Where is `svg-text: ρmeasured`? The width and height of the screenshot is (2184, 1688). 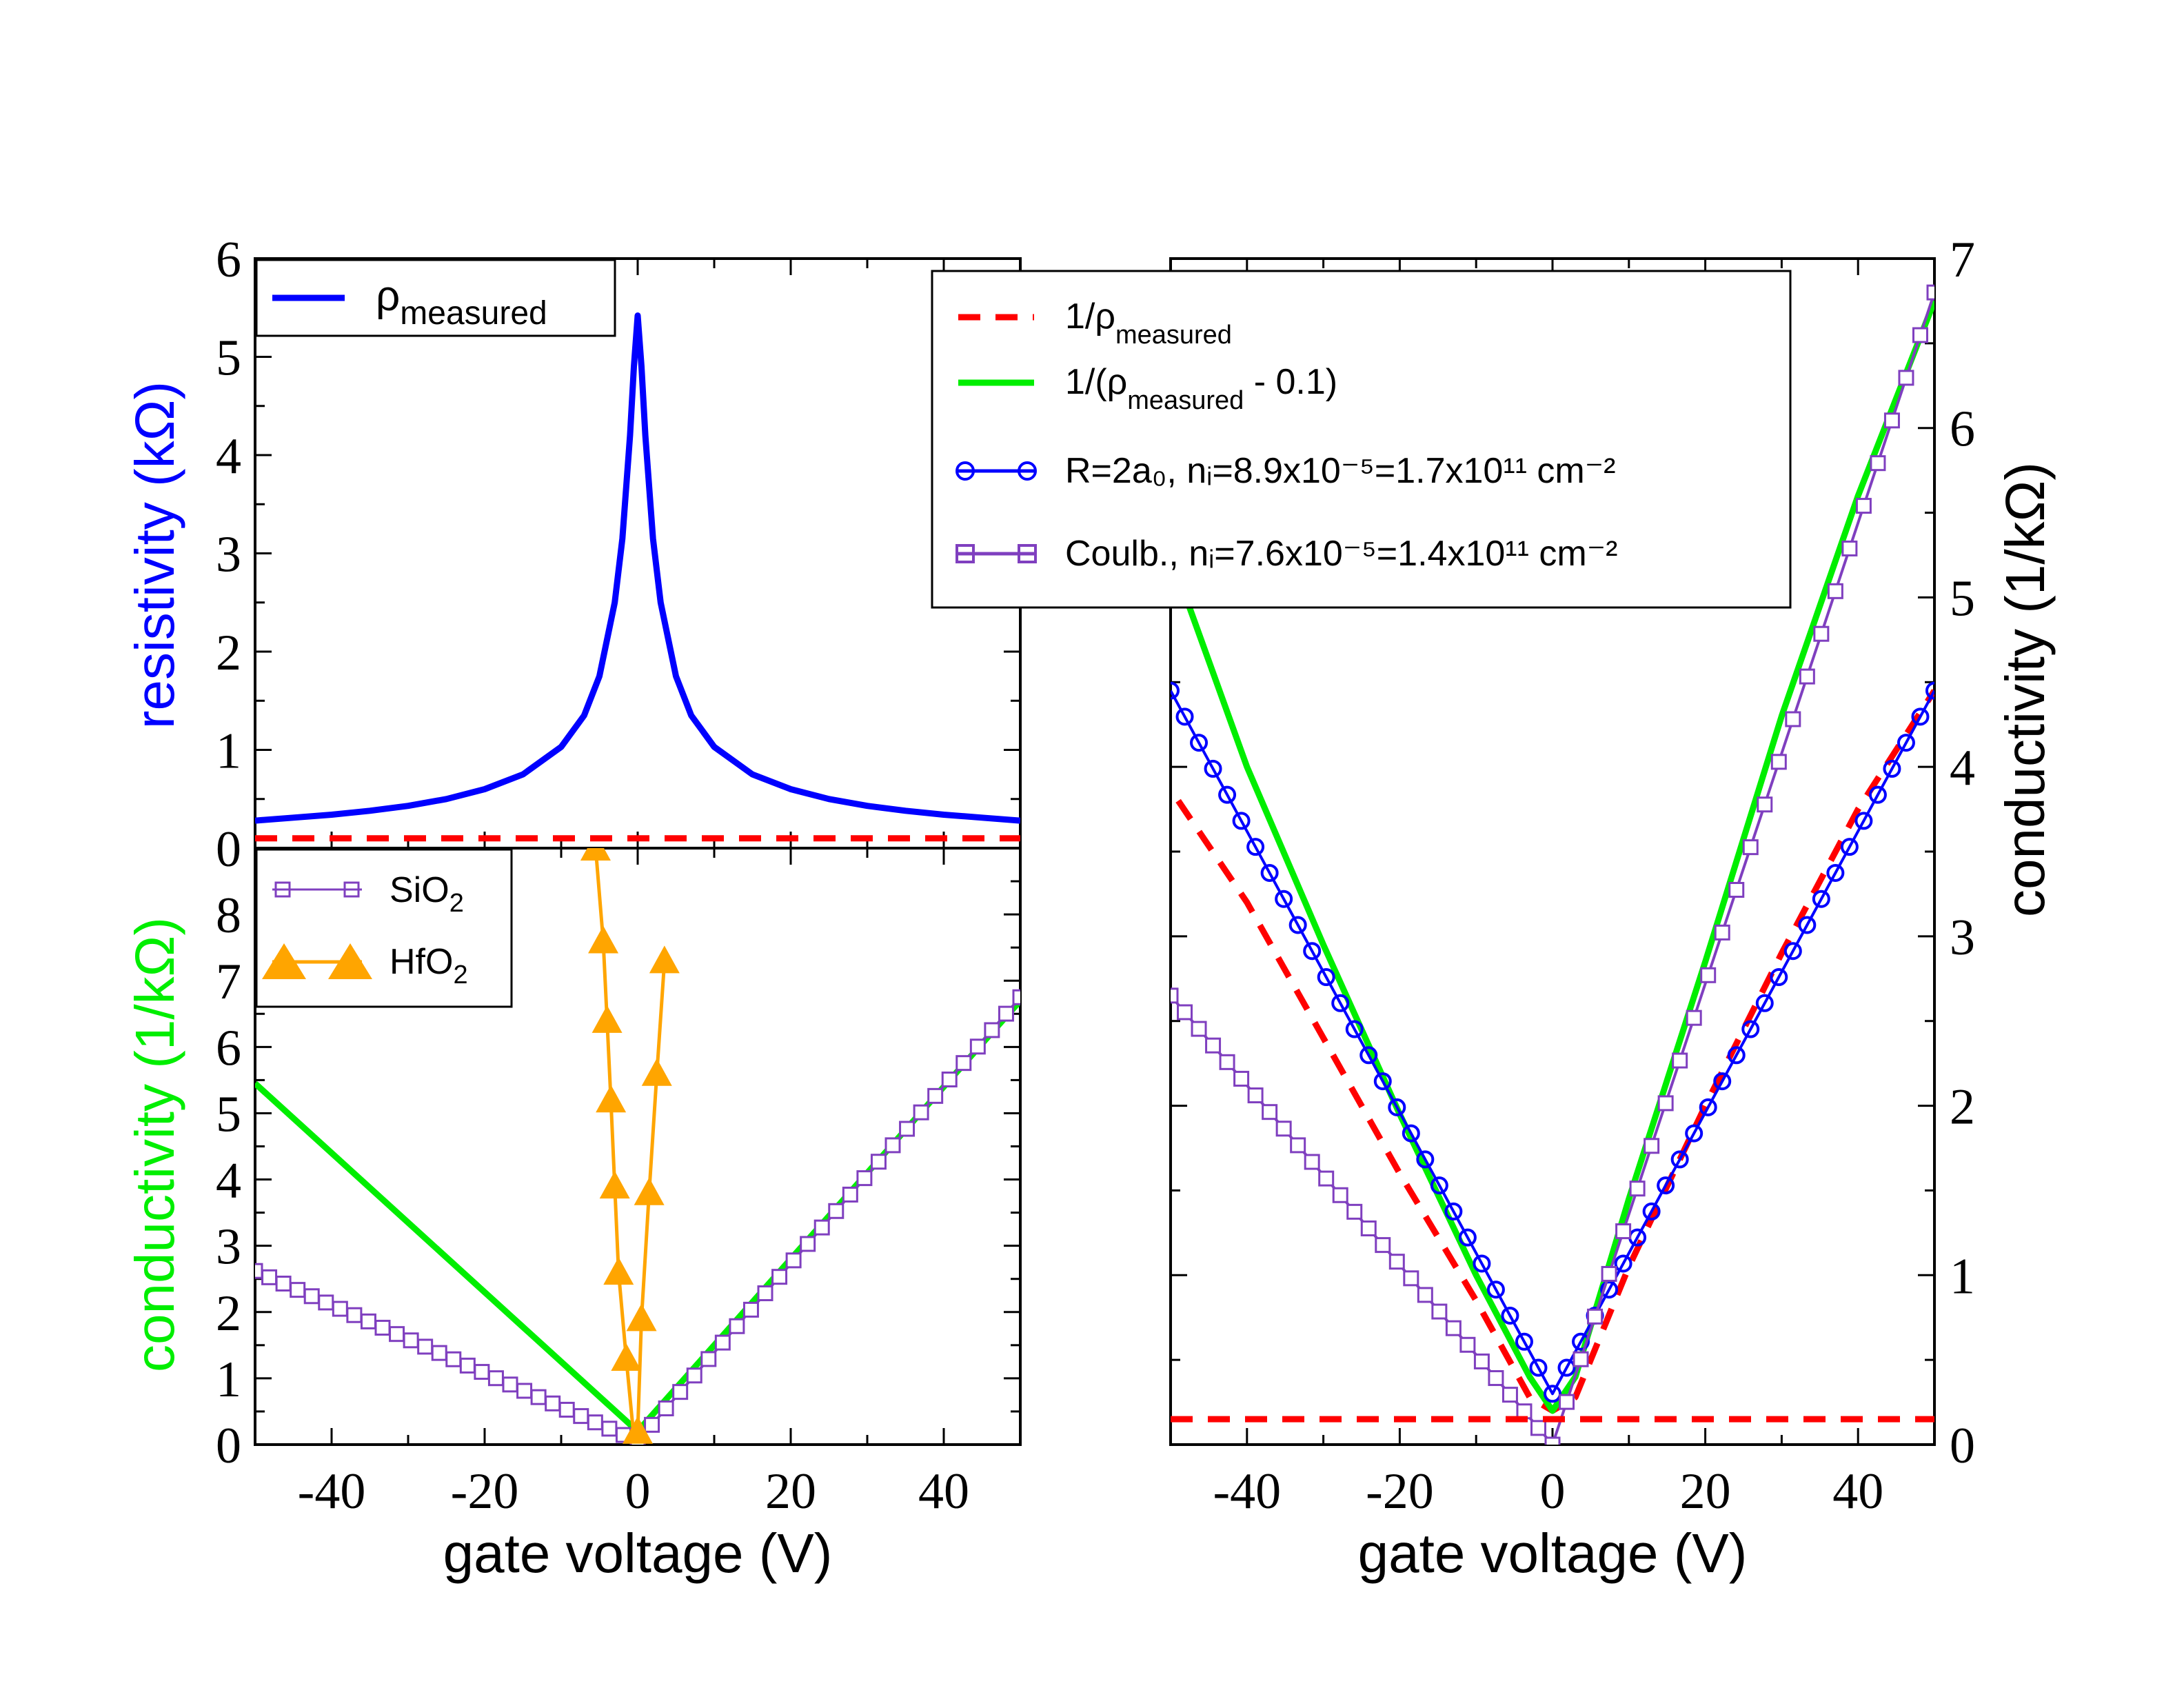
svg-text: ρmeasured is located at coordinates (462, 302).